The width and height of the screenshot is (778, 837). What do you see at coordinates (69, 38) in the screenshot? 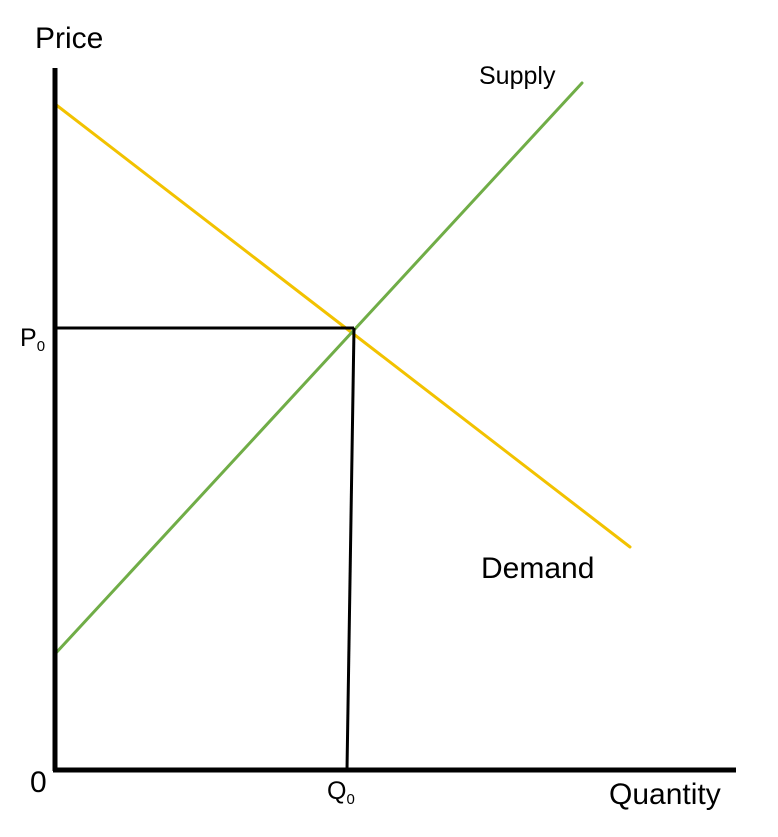
I see `y-axis-title: Price` at bounding box center [69, 38].